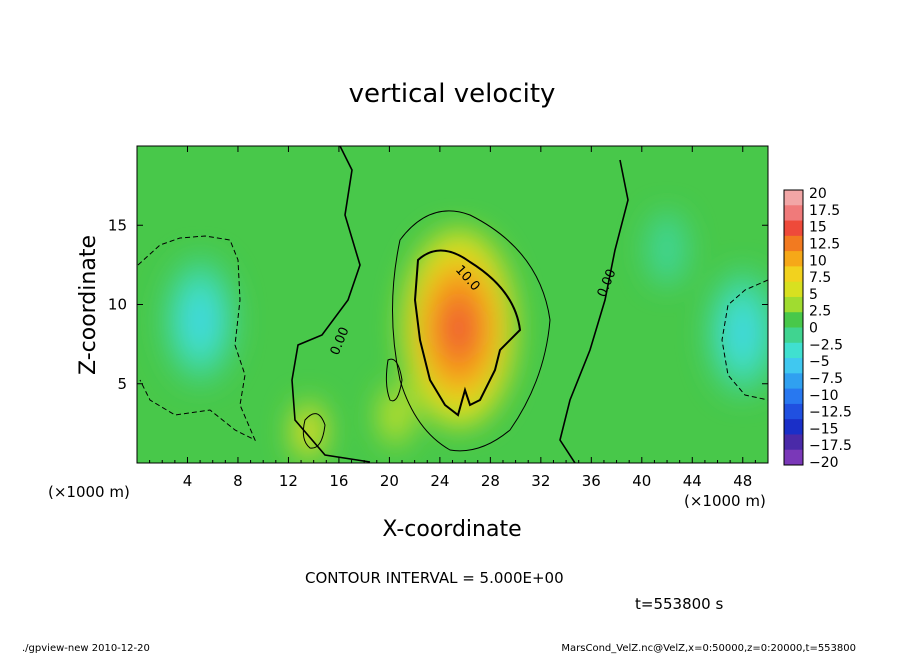 Image resolution: width=904 pixels, height=654 pixels. I want to click on y-tick-label: 5, so click(122, 384).